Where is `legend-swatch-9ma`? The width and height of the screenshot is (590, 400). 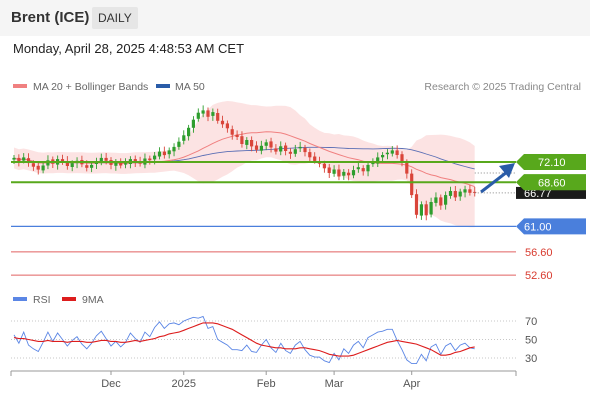
legend-swatch-9ma is located at coordinates (69, 299).